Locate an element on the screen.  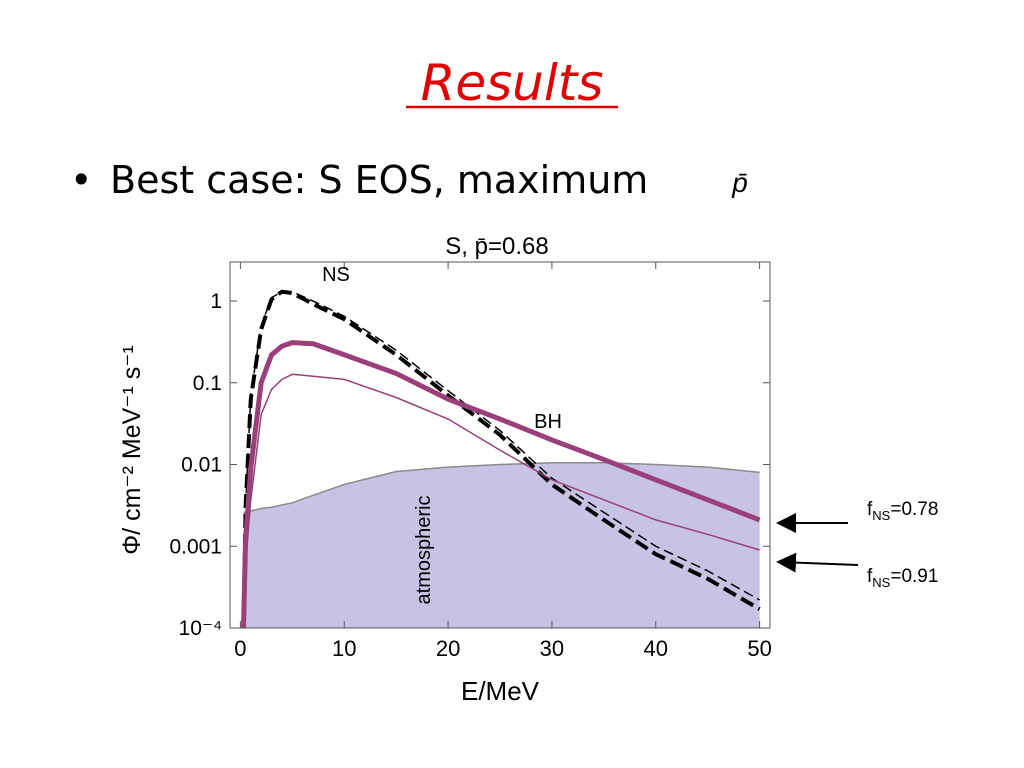
x-tick-label: 20 is located at coordinates (448, 648).